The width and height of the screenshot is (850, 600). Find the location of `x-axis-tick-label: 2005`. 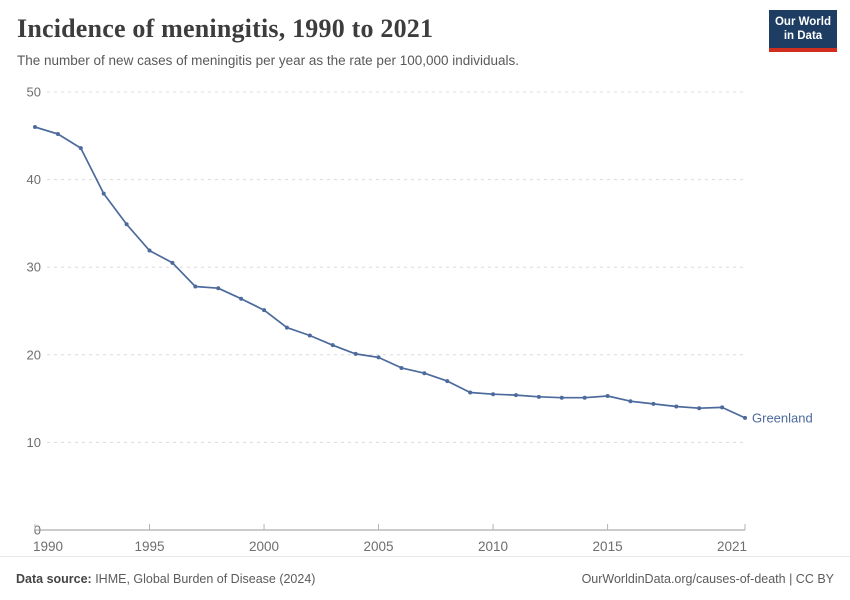

x-axis-tick-label: 2005 is located at coordinates (379, 546).